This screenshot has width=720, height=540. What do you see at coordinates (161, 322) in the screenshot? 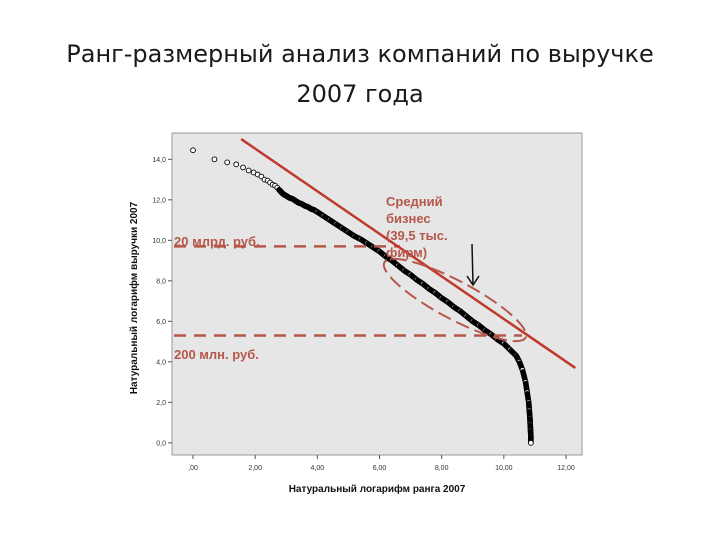
I see `y-tick-label: 6,0` at bounding box center [161, 322].